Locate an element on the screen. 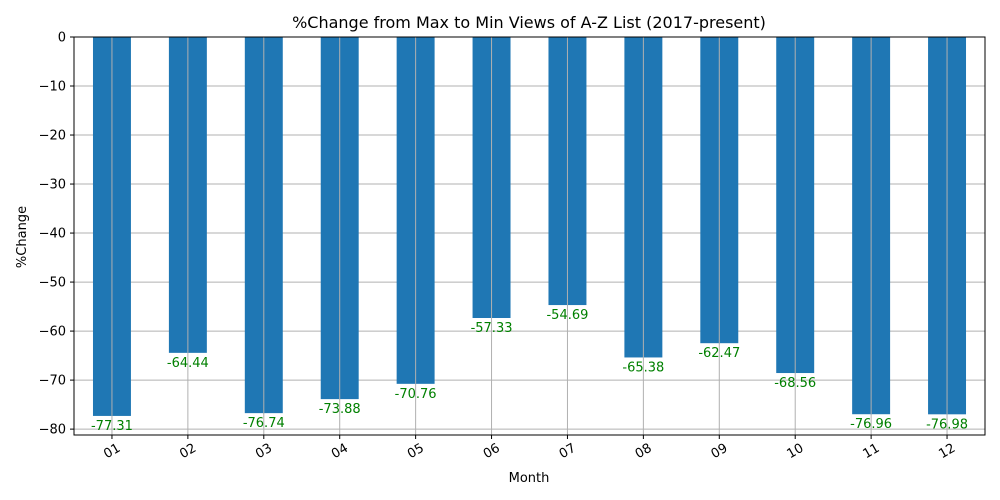 Image resolution: width=1000 pixels, height=500 pixels. x-tick-label: 09 is located at coordinates (720, 451).